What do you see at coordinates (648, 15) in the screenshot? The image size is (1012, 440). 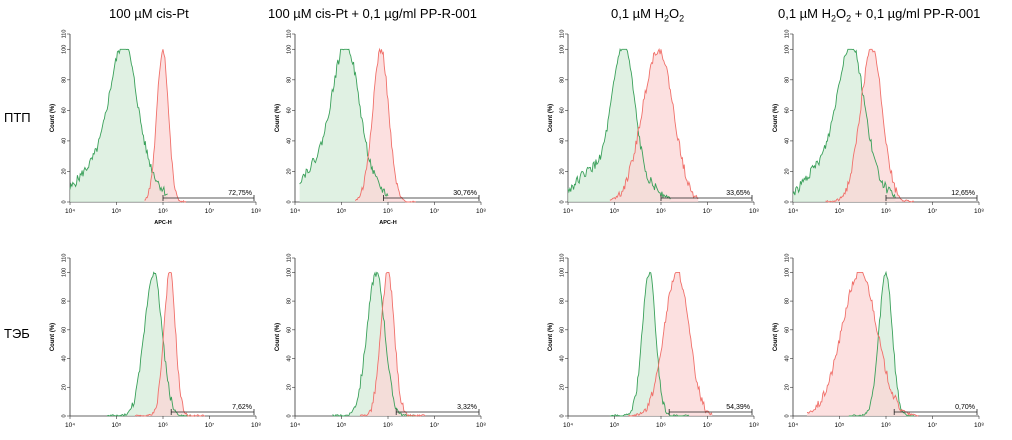 I see `column-title-h2o2: 0,1 µM H2O2` at bounding box center [648, 15].